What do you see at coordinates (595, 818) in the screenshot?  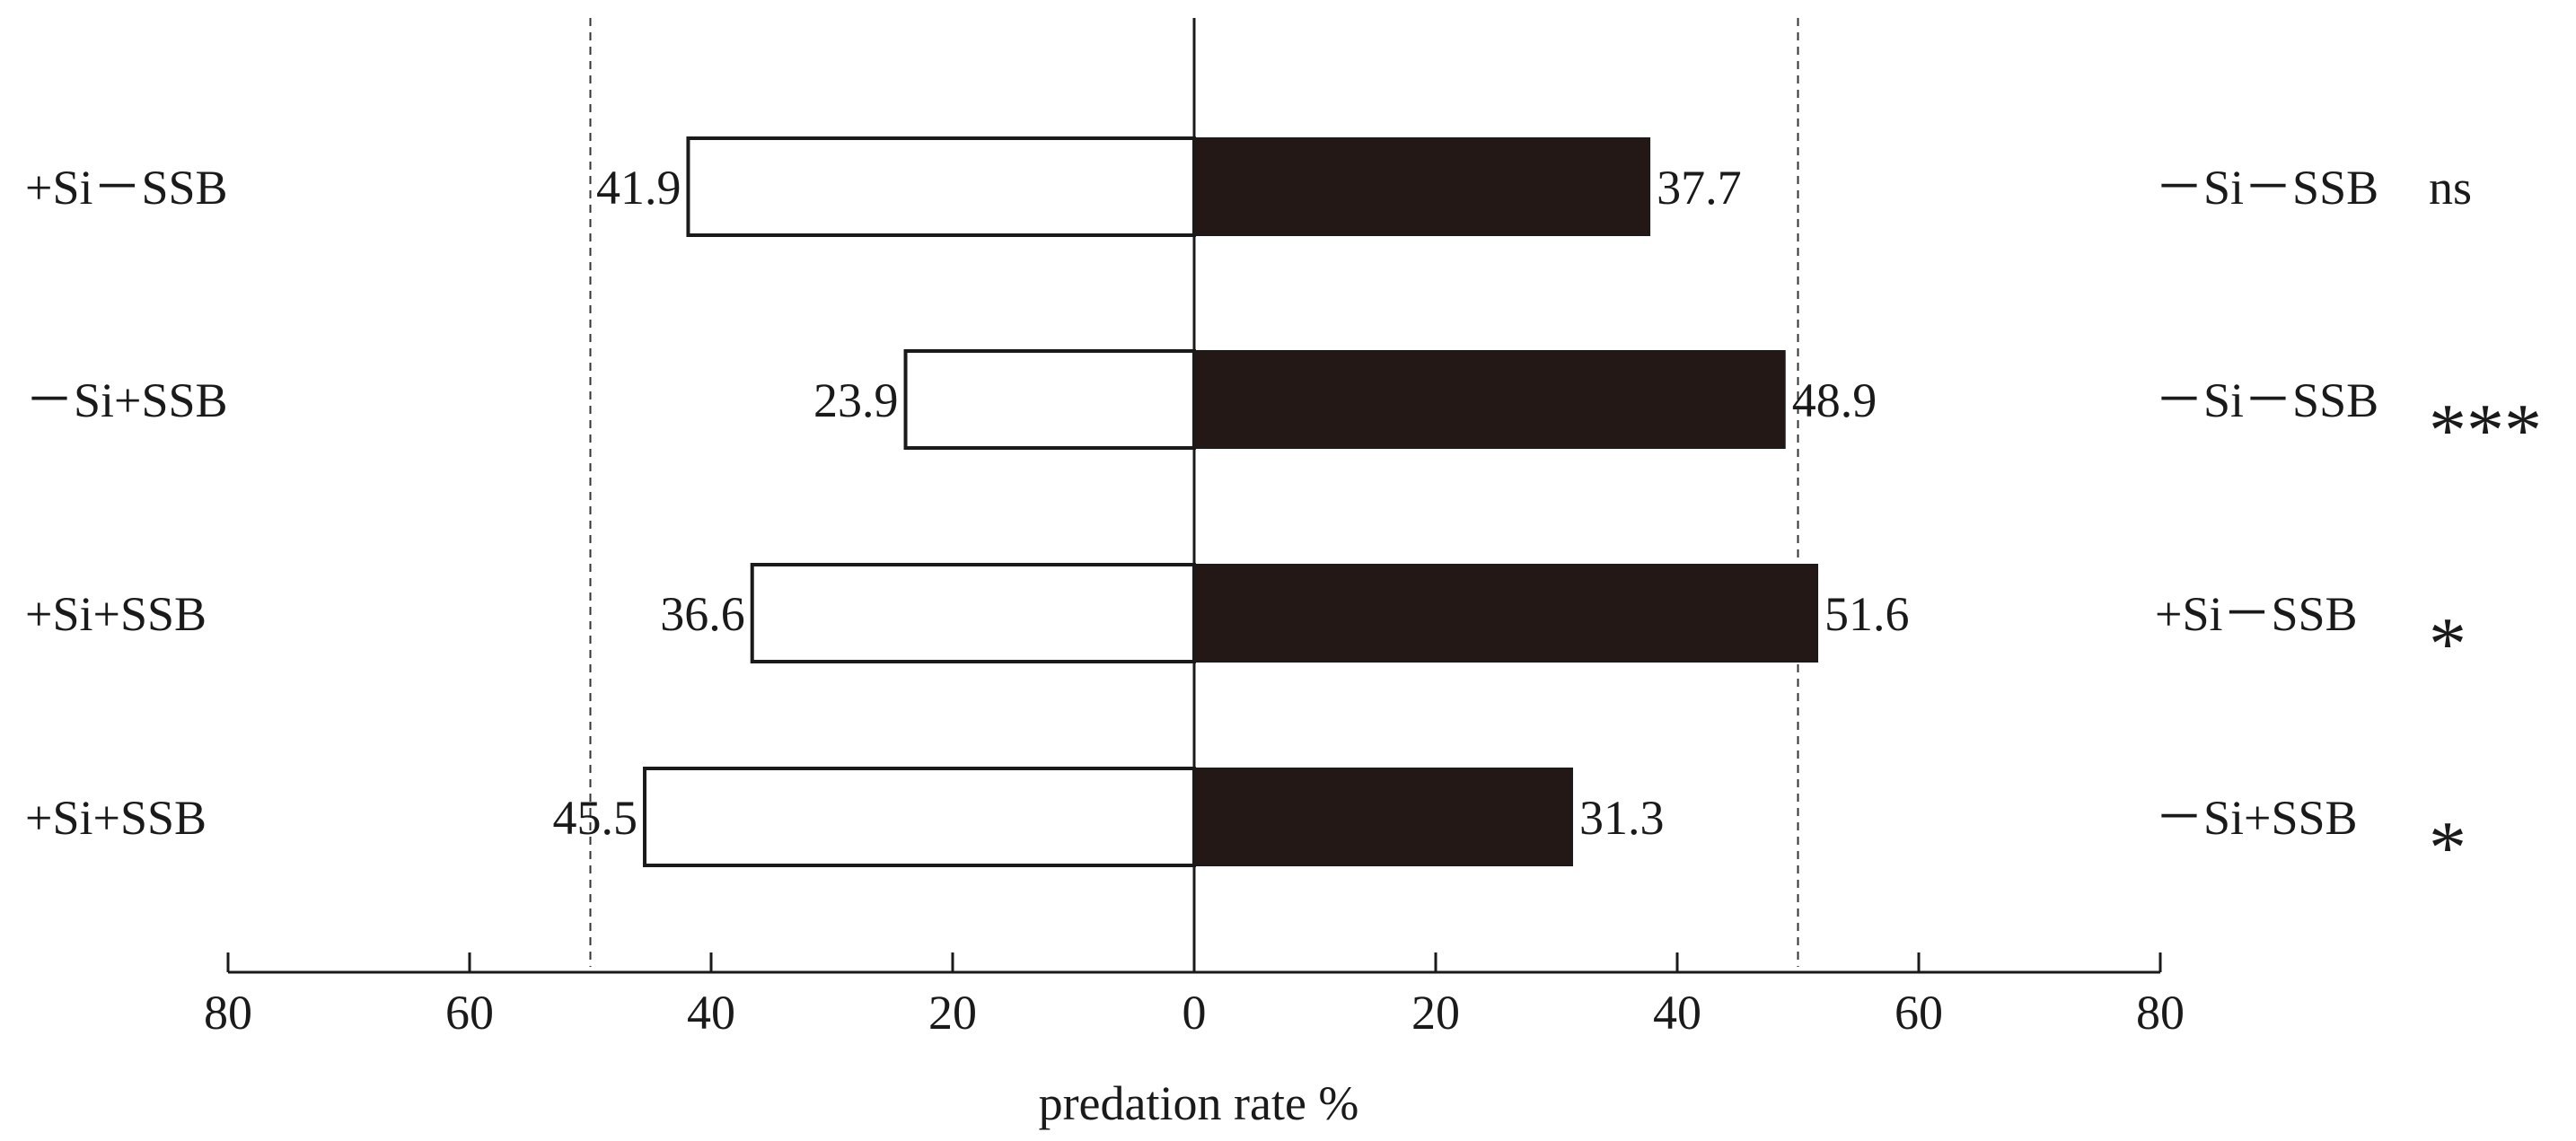 I see `value-label-left-4: 45.5` at bounding box center [595, 818].